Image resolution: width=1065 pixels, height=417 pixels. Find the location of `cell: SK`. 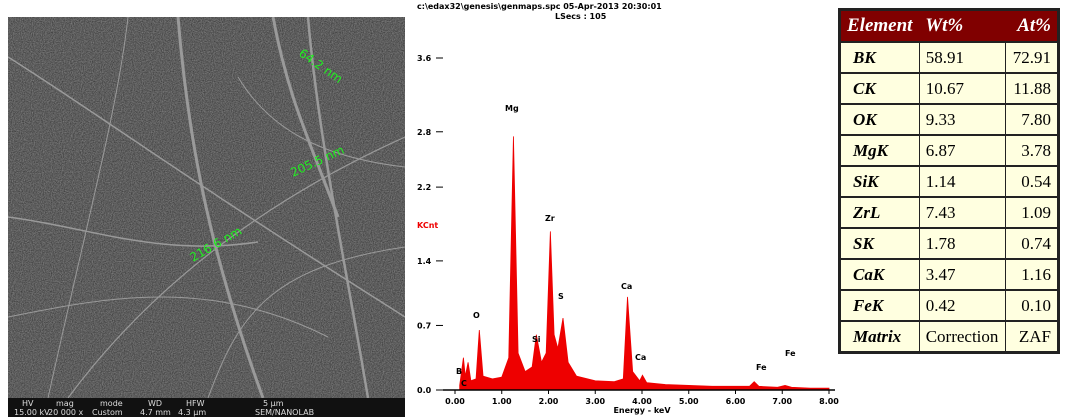

cell: SK is located at coordinates (879, 243).